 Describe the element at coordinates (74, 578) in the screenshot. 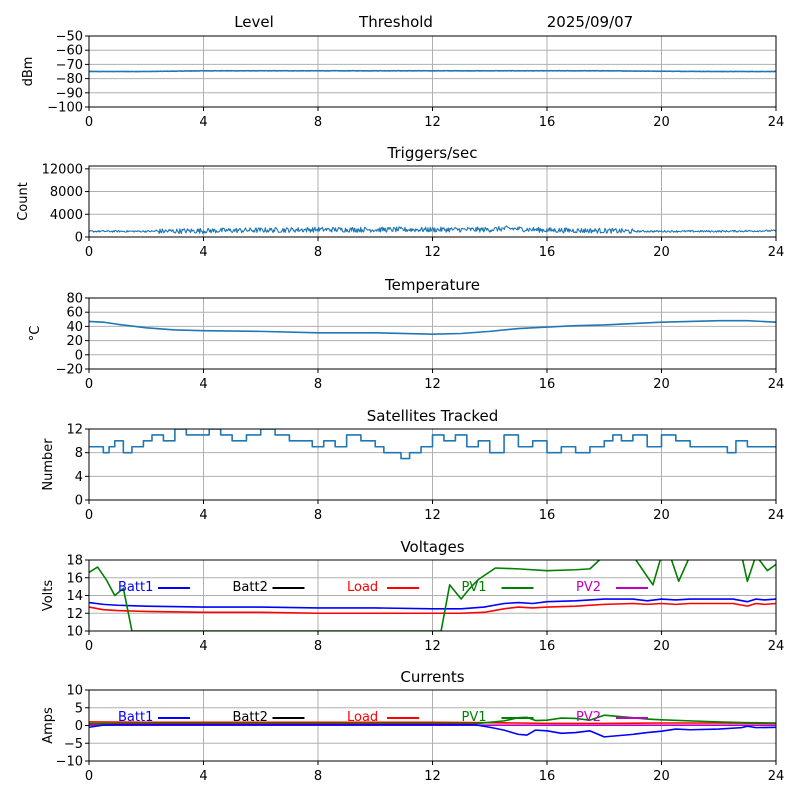

I see `y-tick-label: 16` at that location.